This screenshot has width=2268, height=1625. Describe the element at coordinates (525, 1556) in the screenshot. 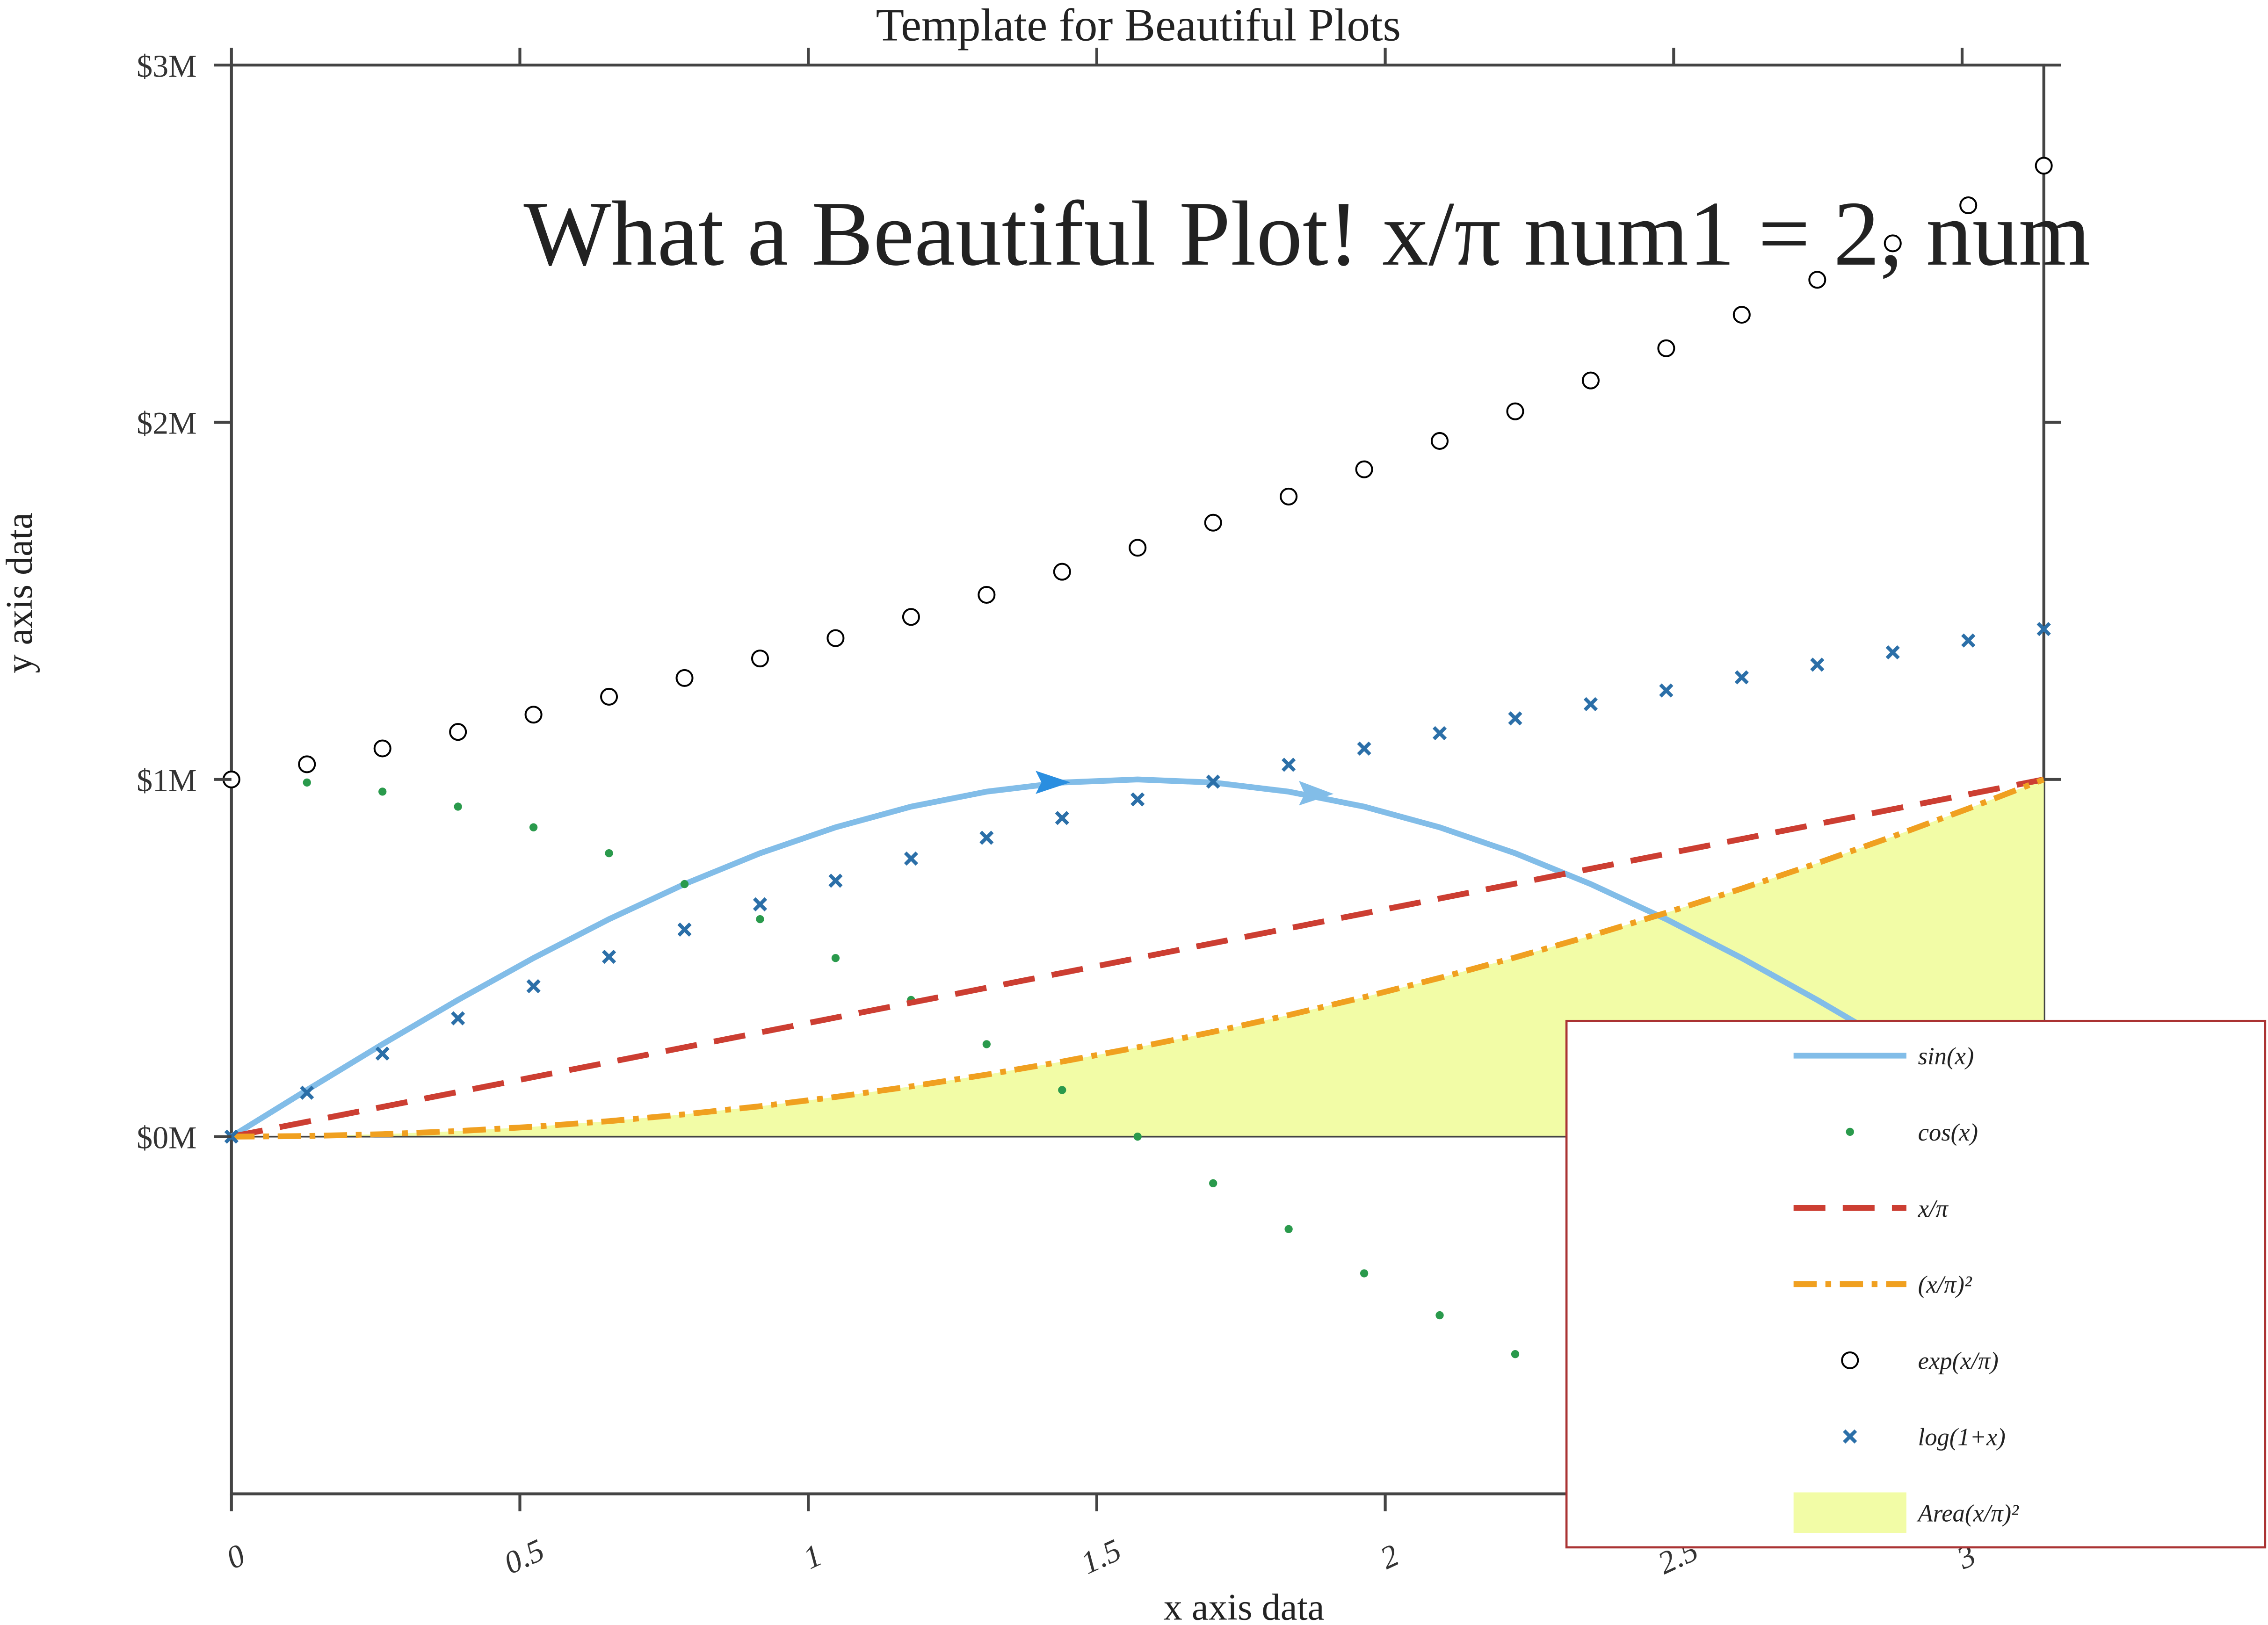

I see `x-tick-label: 0.5` at that location.